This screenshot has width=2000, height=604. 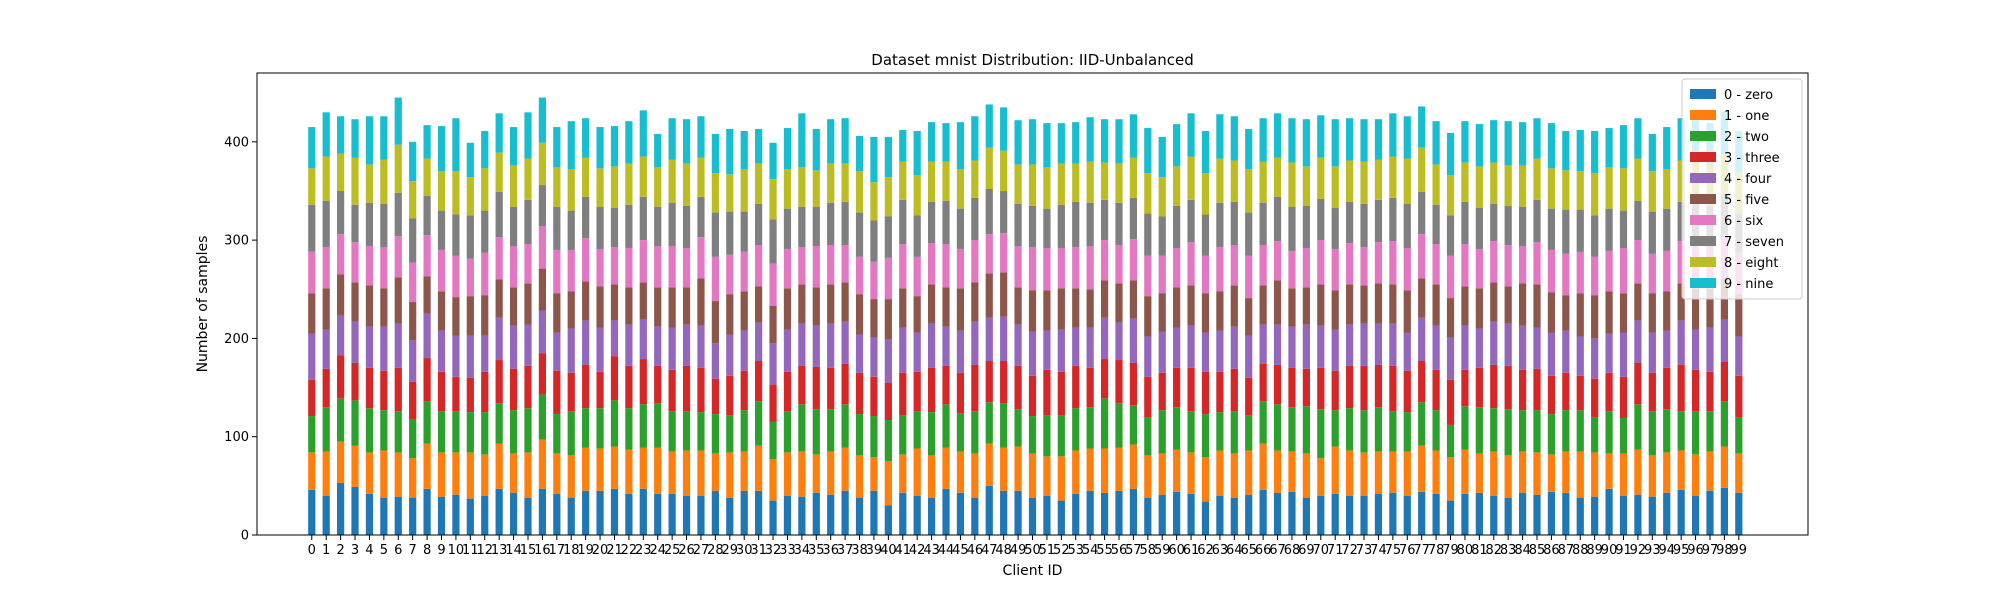 What do you see at coordinates (1104, 550) in the screenshot?
I see `x-tick-label: 55` at bounding box center [1104, 550].